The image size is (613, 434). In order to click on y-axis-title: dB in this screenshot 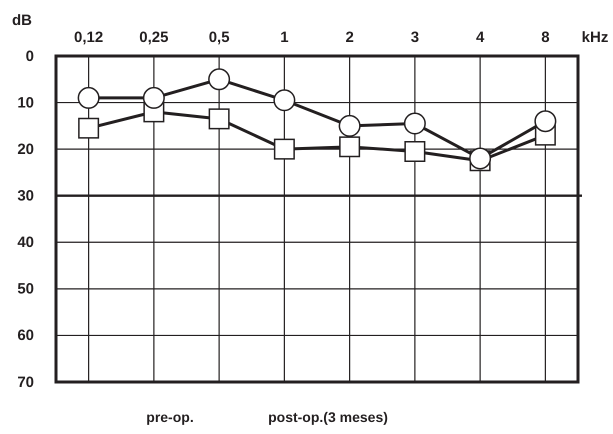, I will do `click(22, 20)`.